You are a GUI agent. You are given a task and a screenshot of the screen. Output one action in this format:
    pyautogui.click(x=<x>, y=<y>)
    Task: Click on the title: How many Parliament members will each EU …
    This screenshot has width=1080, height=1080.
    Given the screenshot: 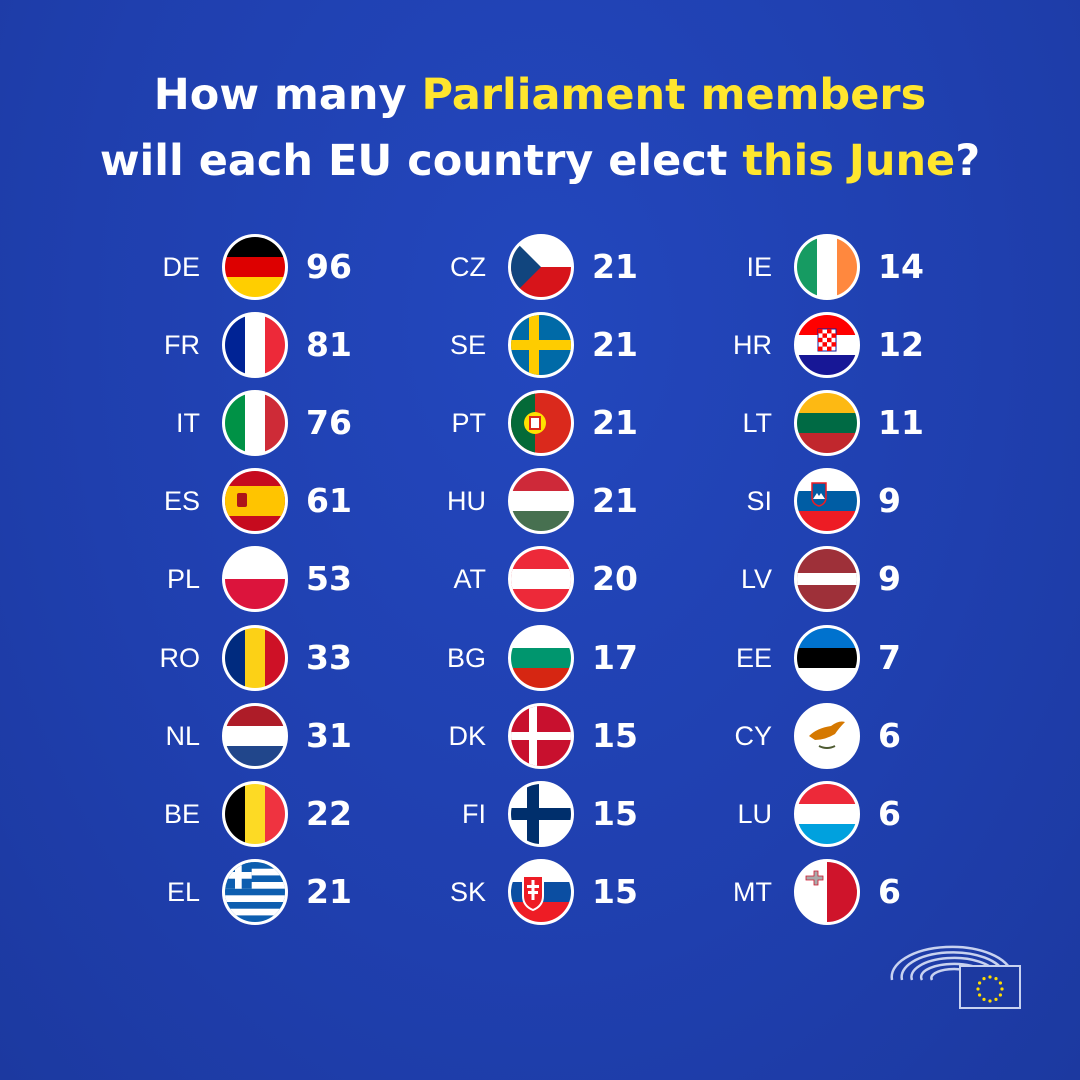 What is the action you would take?
    pyautogui.click(x=540, y=128)
    